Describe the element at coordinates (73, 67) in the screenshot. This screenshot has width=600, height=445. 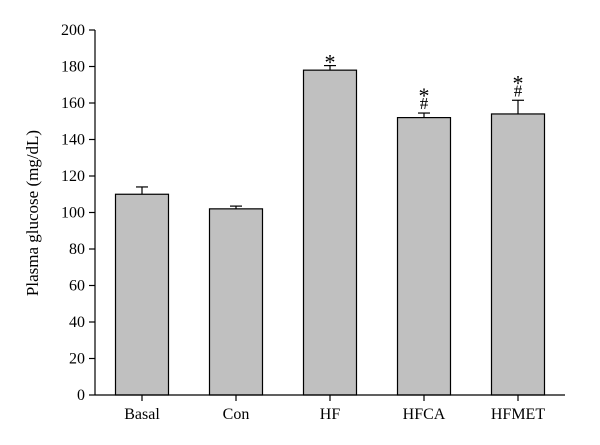
I see `y-tick-label: 180` at that location.